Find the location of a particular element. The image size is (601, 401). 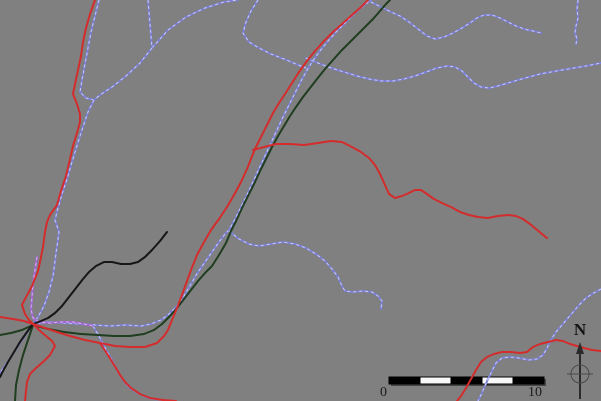

compass-rose is located at coordinates (580, 370).